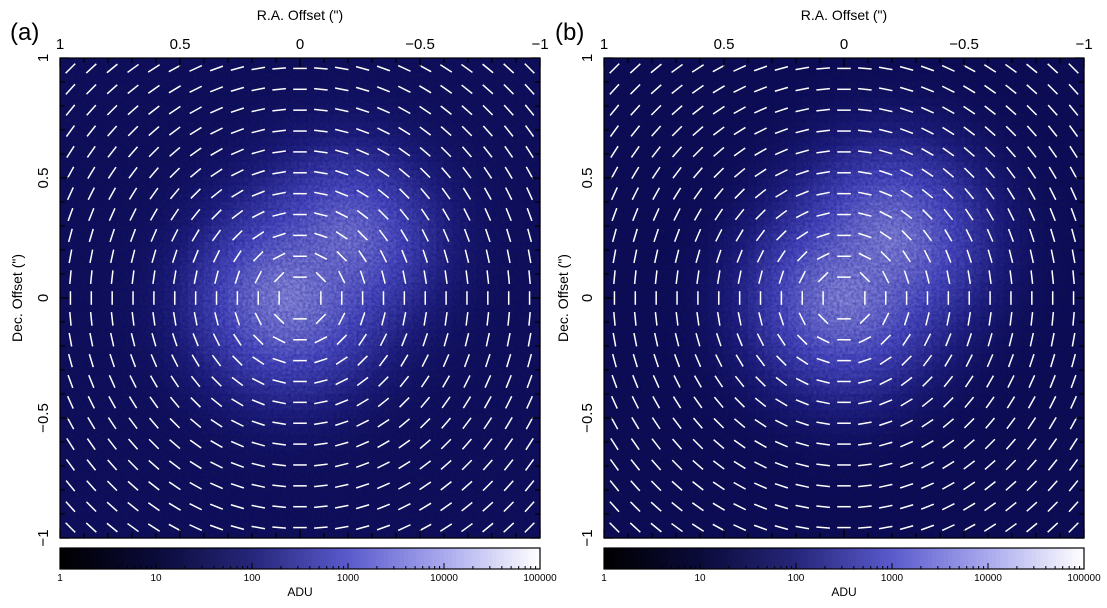 Image resolution: width=1107 pixels, height=608 pixels. Describe the element at coordinates (180, 44) in the screenshot. I see `x-tick-label: 0.5` at that location.